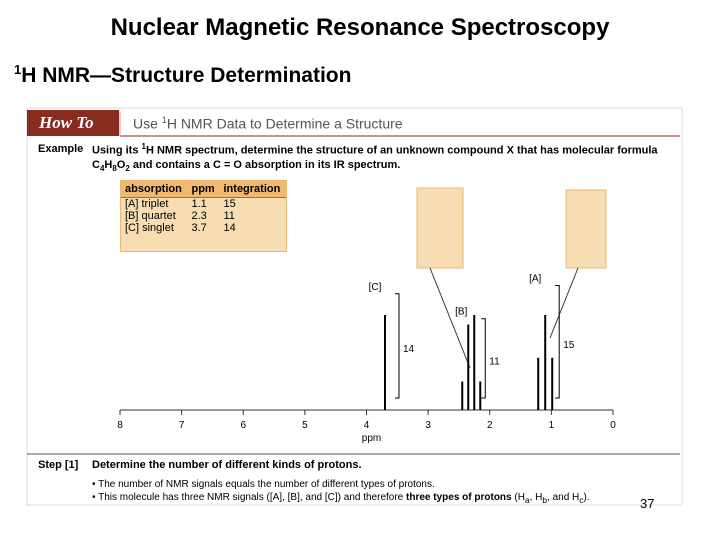 This screenshot has width=720, height=540. Describe the element at coordinates (147, 123) in the screenshot. I see `text: Use` at that location.